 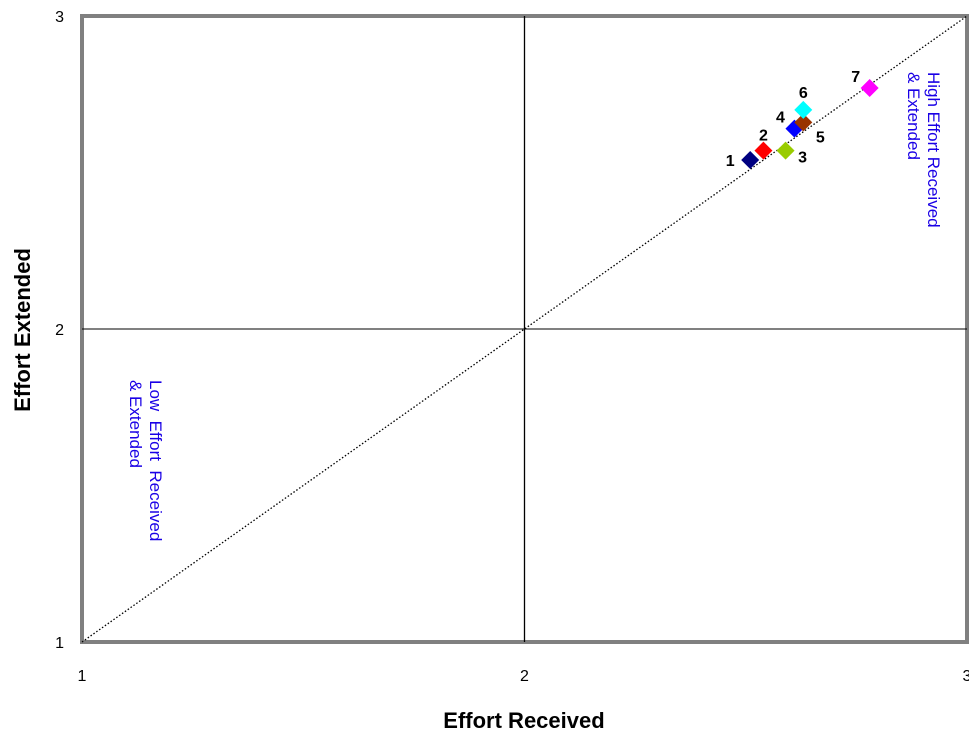 What do you see at coordinates (730, 161) in the screenshot?
I see `point-label-1: 1` at bounding box center [730, 161].